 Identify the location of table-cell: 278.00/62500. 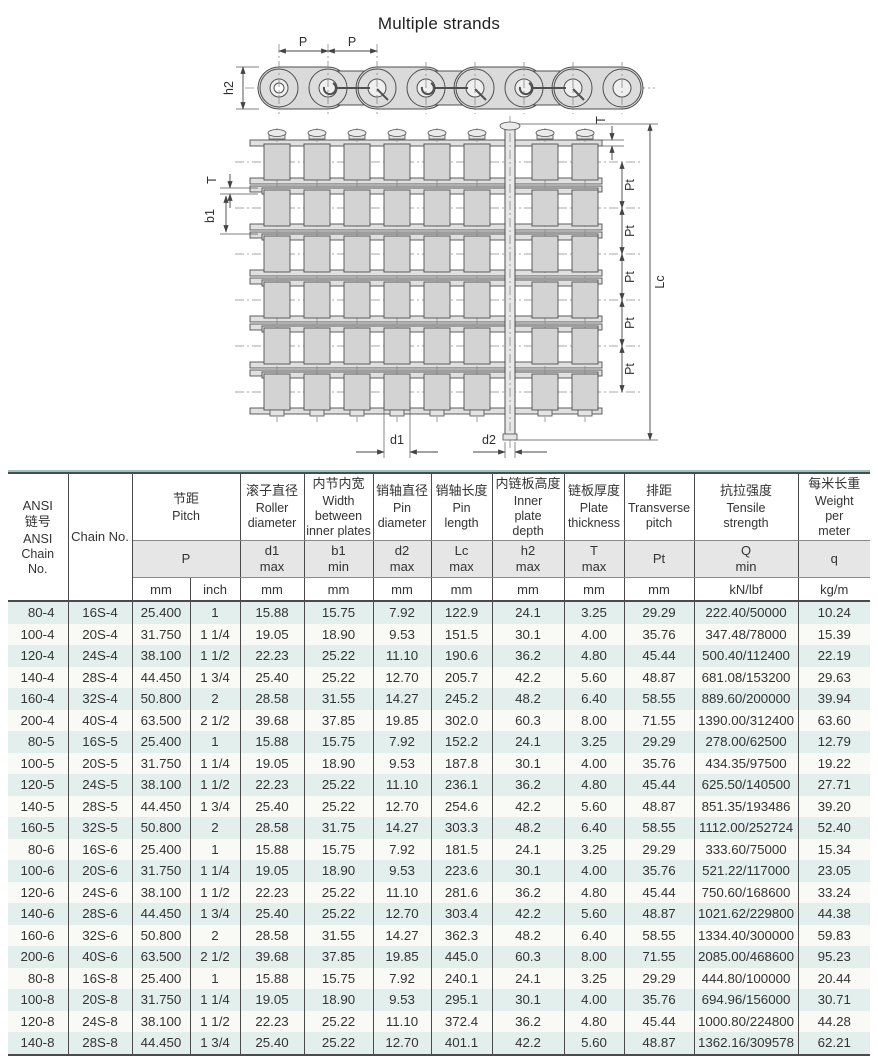
(746, 742).